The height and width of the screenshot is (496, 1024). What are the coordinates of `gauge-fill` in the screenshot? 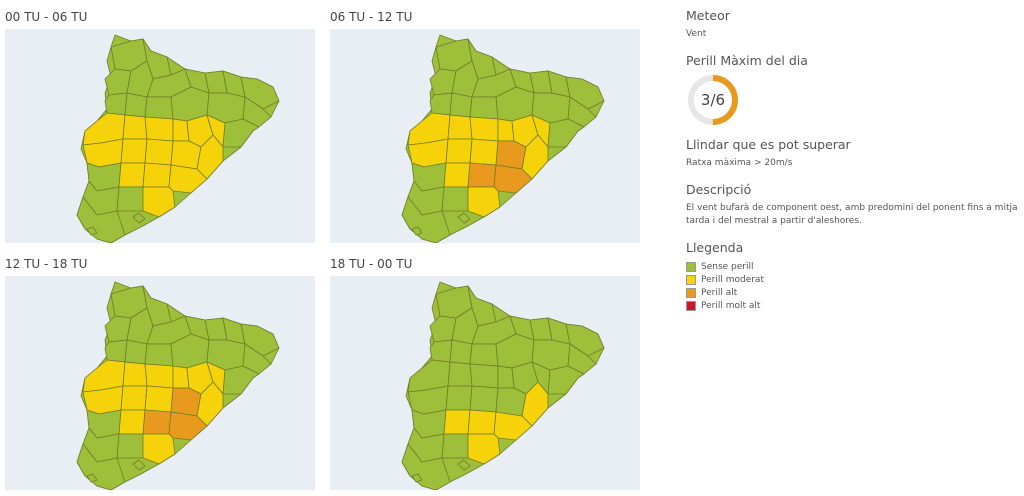 It's located at (713, 100).